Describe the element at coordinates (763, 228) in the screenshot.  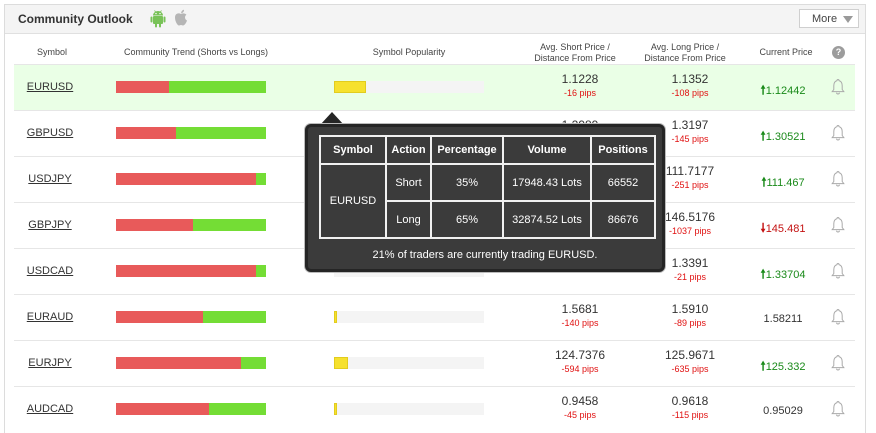
I see `trend-arrow-icon: 🠗` at that location.